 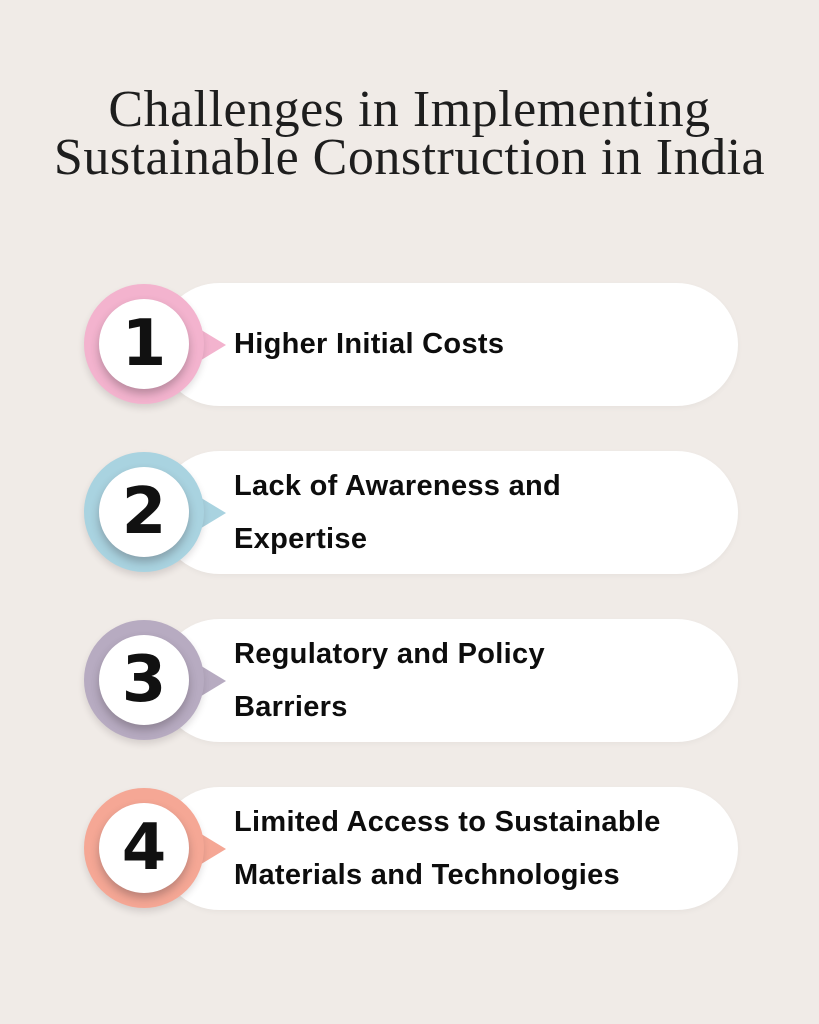 I want to click on badge-number: 1, so click(x=144, y=344).